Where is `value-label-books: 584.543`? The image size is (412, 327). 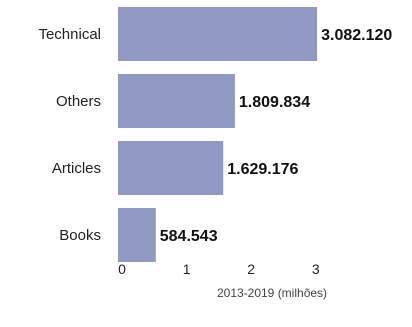
value-label-books: 584.543 is located at coordinates (189, 236).